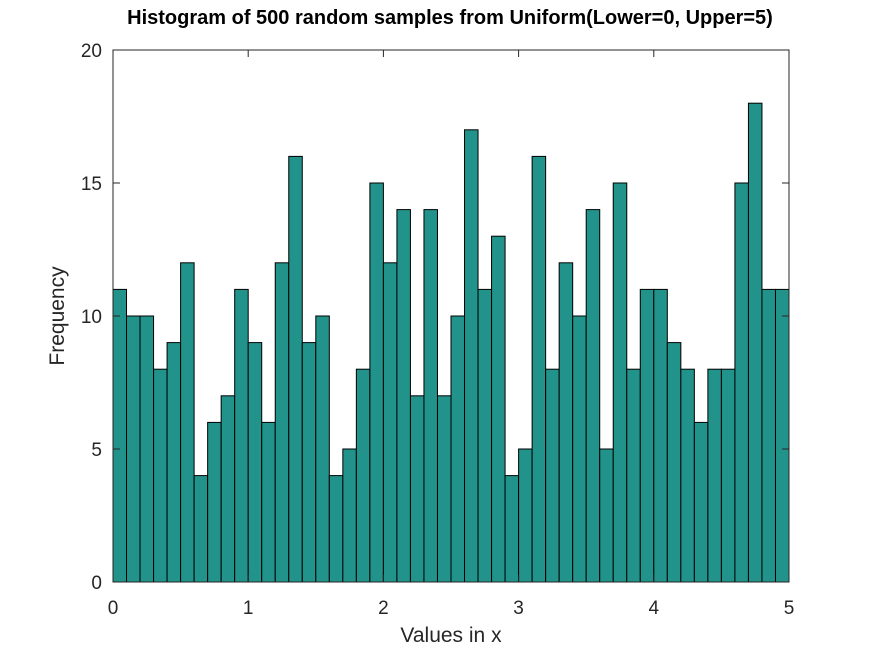 The height and width of the screenshot is (659, 872). What do you see at coordinates (654, 608) in the screenshot?
I see `x-tick-label: 4` at bounding box center [654, 608].